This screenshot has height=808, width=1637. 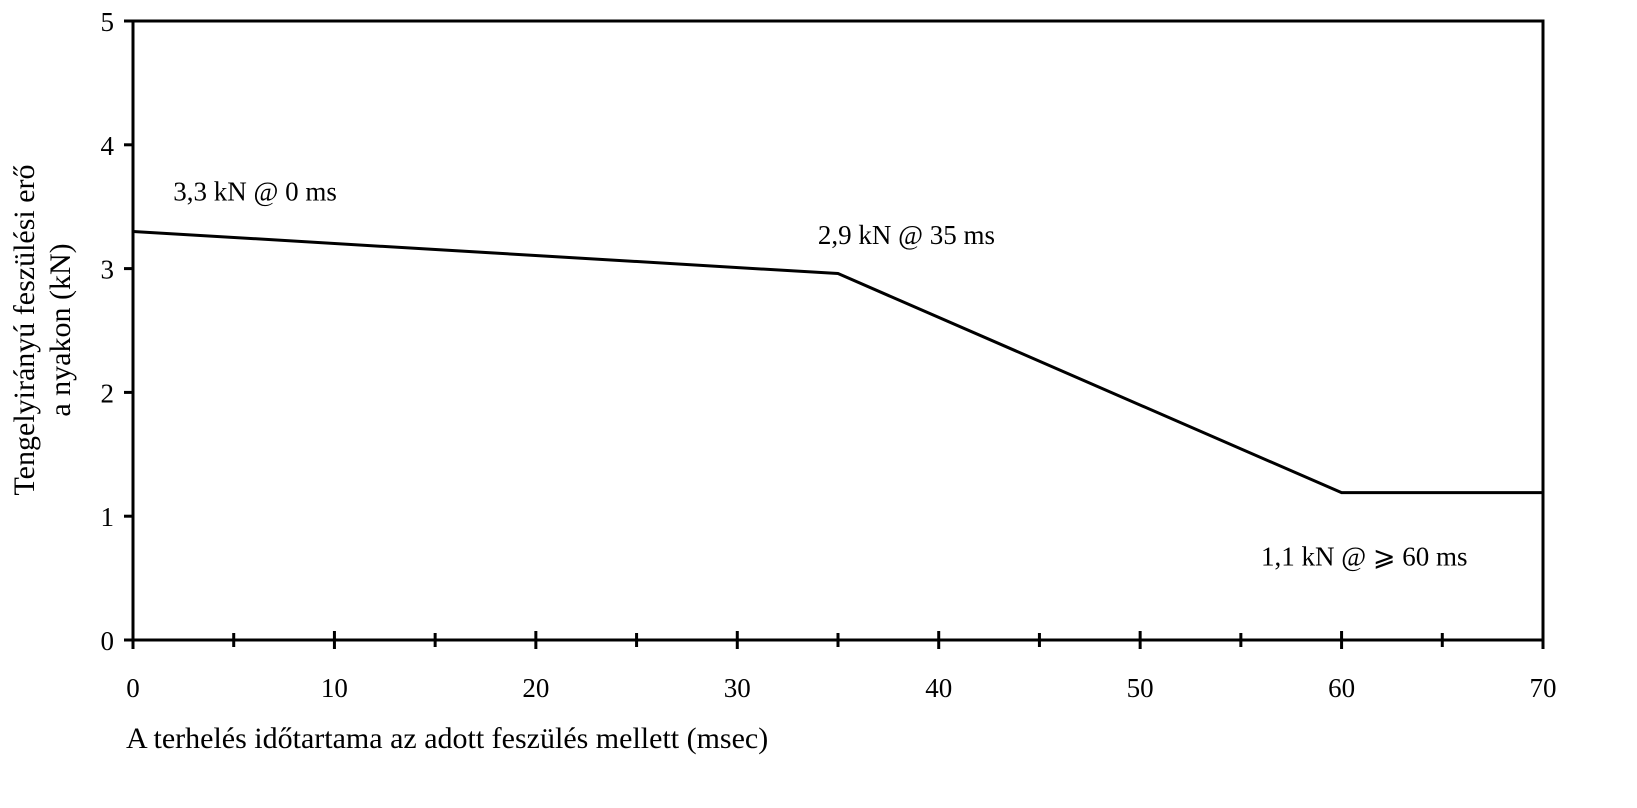 I want to click on x-tick-label: 40, so click(x=938, y=688).